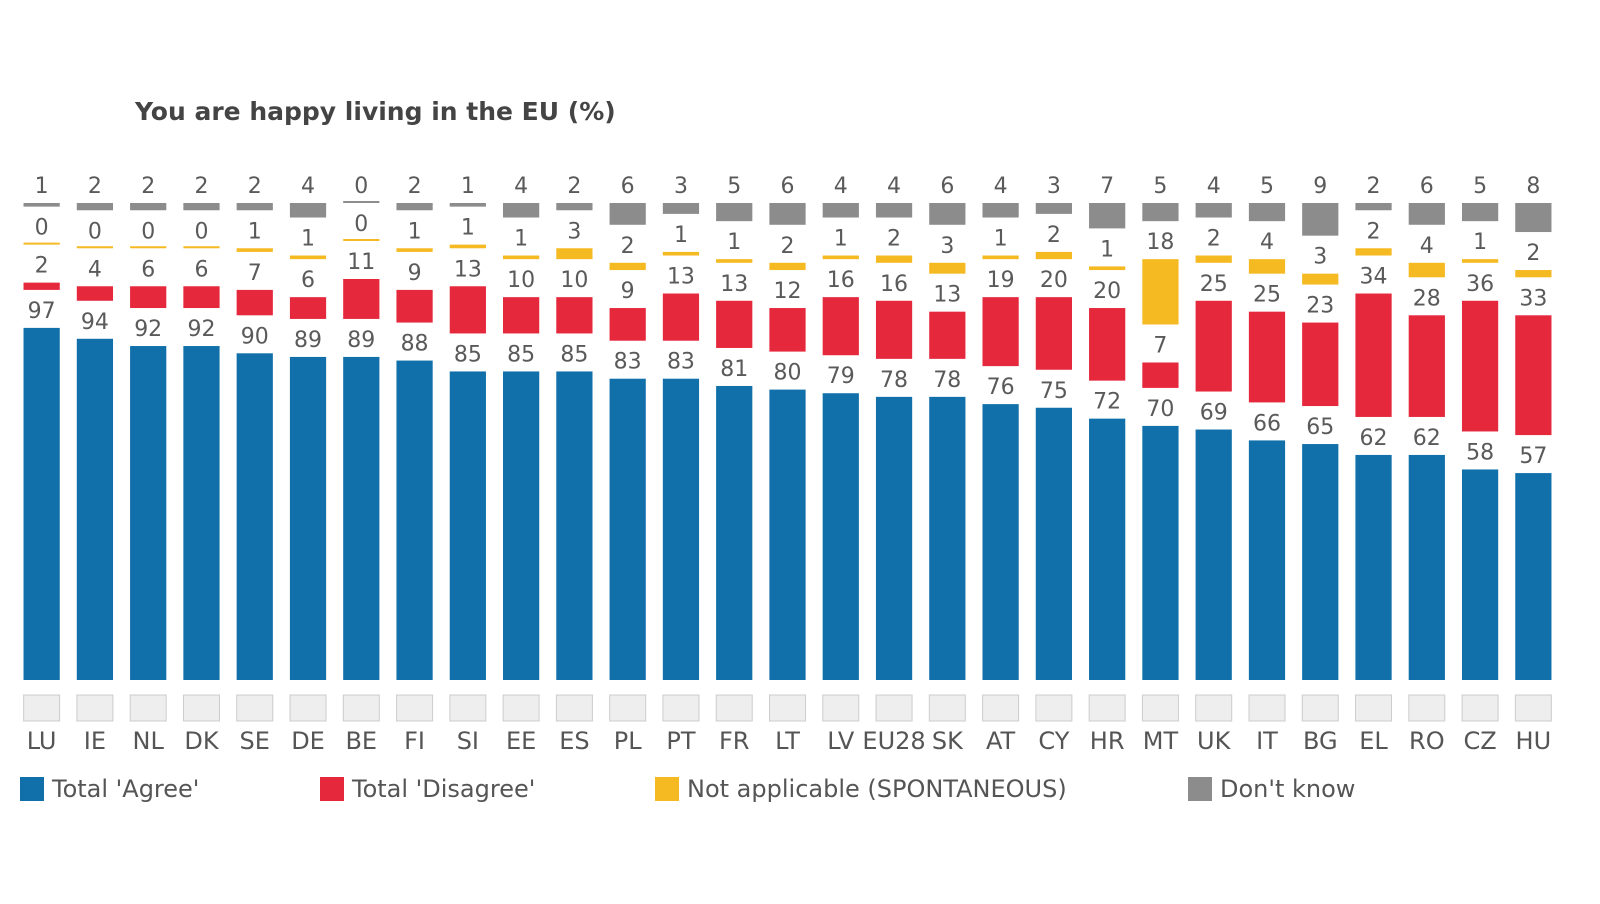 The width and height of the screenshot is (1600, 904). I want to click on x-tick-label: CZ, so click(1479, 741).